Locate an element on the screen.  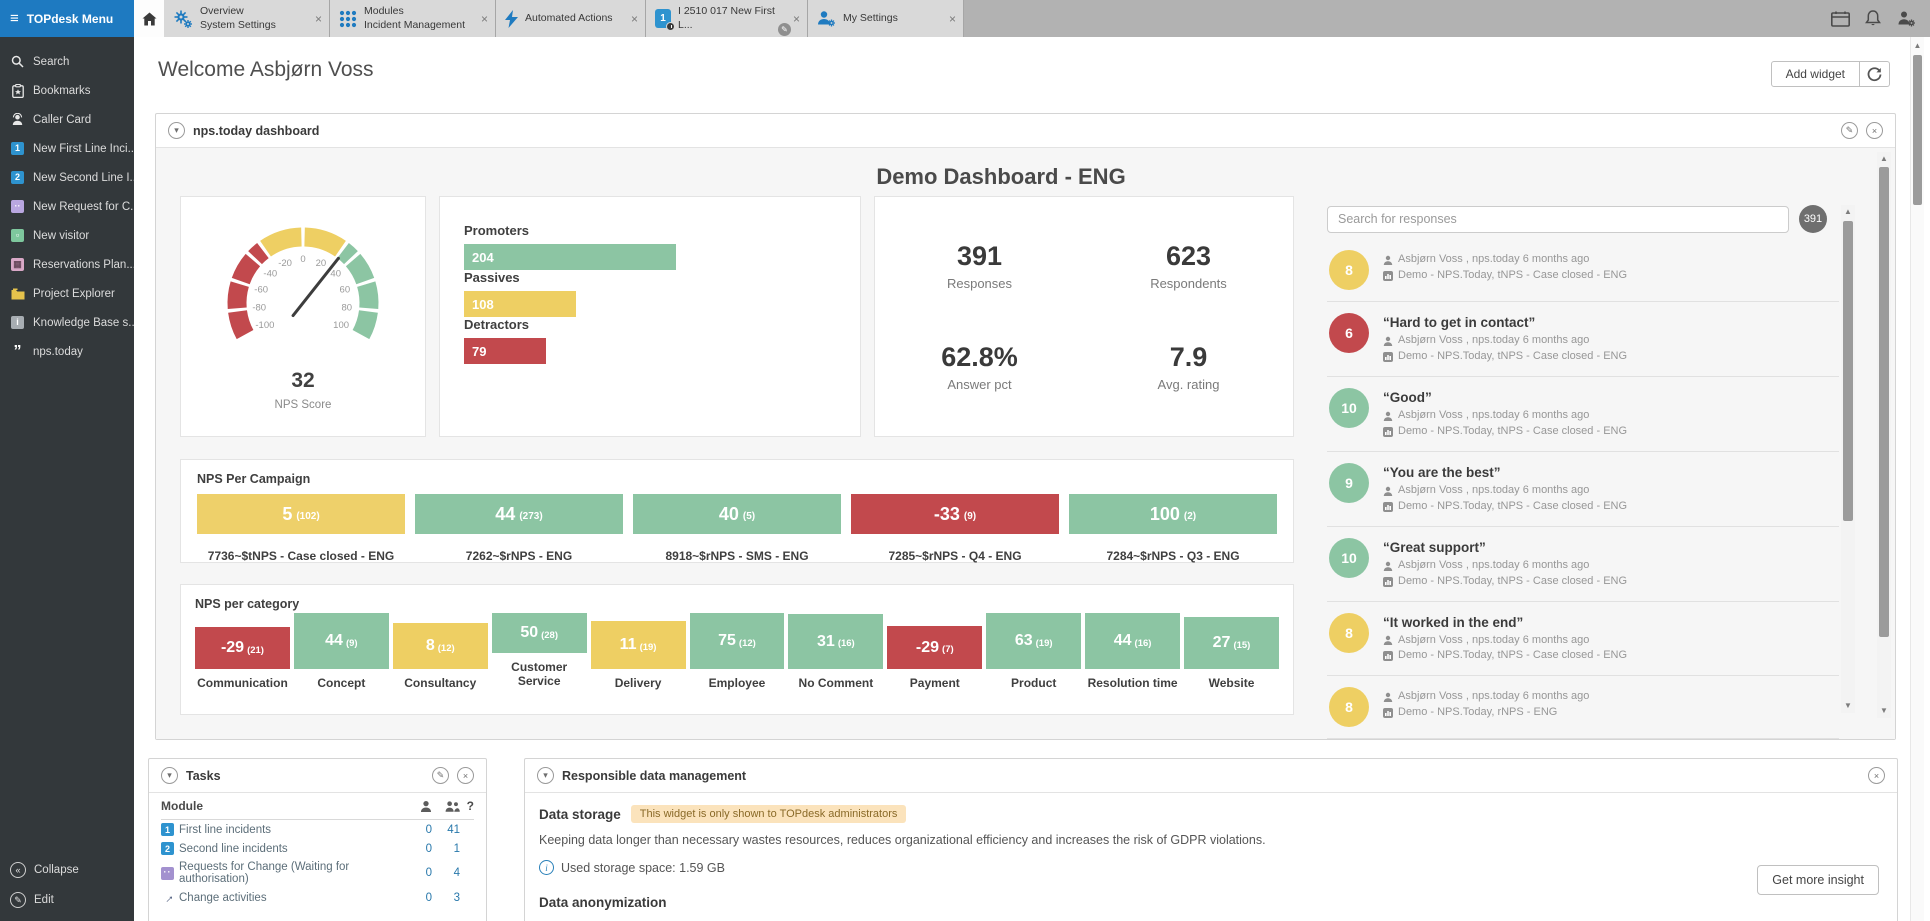
sidebar-item-bookmarks: Bookmarks is located at coordinates (67, 90).